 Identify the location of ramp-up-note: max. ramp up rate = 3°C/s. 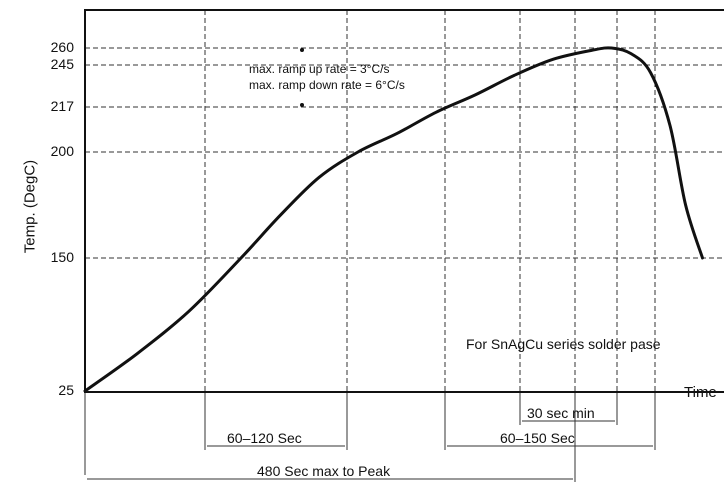
(319, 69).